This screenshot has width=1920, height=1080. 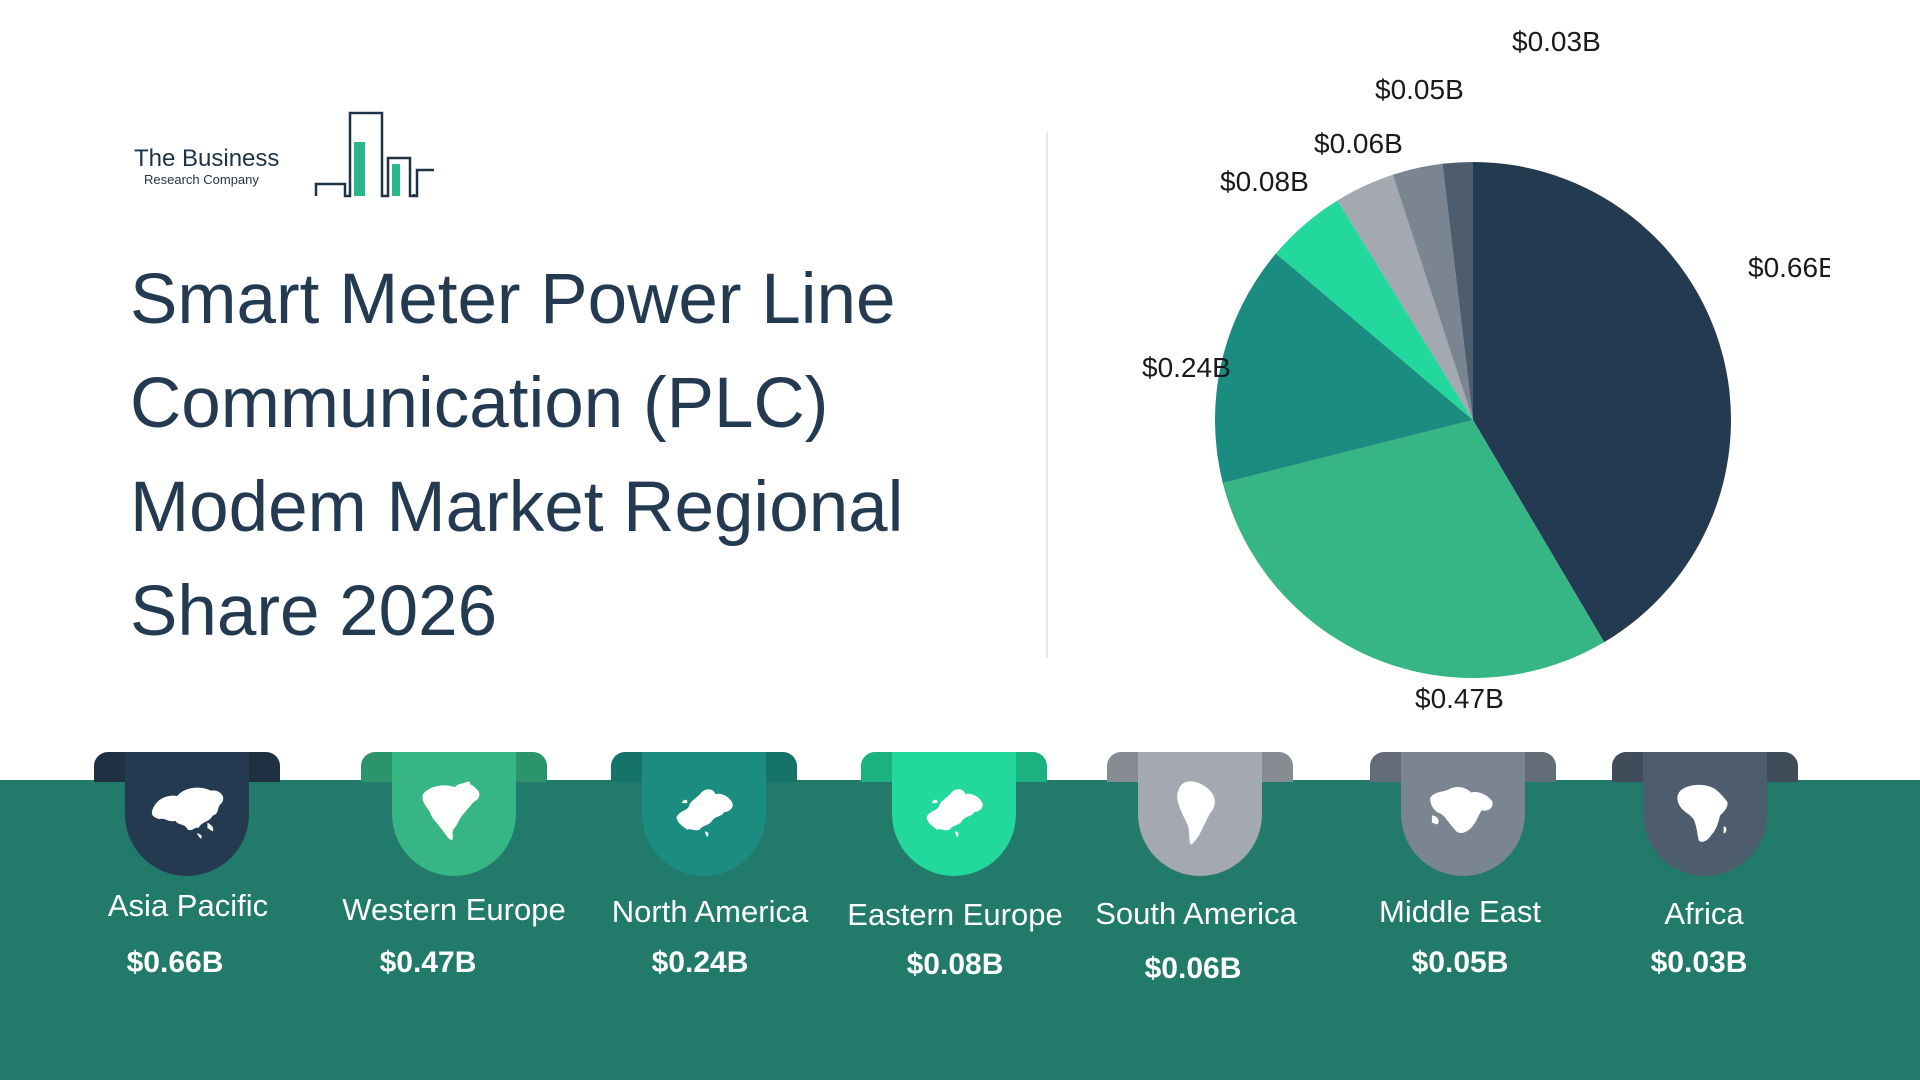 I want to click on logo-line-1: The Business, so click(x=207, y=158).